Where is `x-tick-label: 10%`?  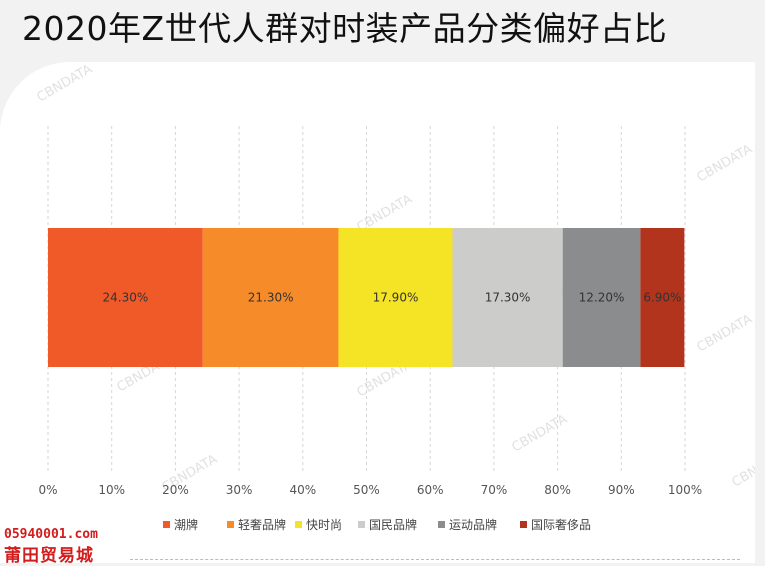 x-tick-label: 10% is located at coordinates (111, 490).